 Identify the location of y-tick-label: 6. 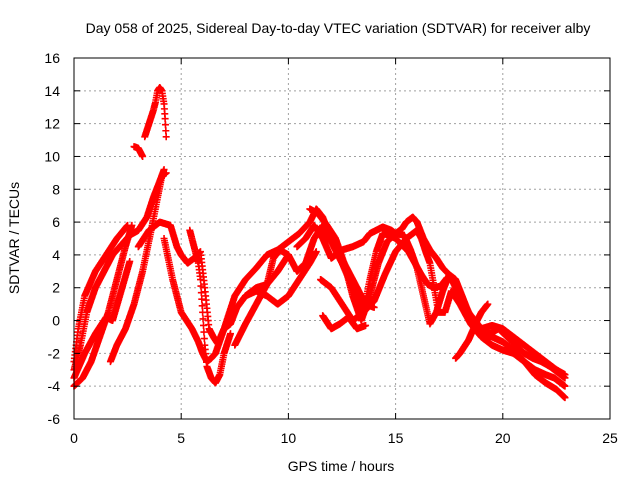
(56, 222).